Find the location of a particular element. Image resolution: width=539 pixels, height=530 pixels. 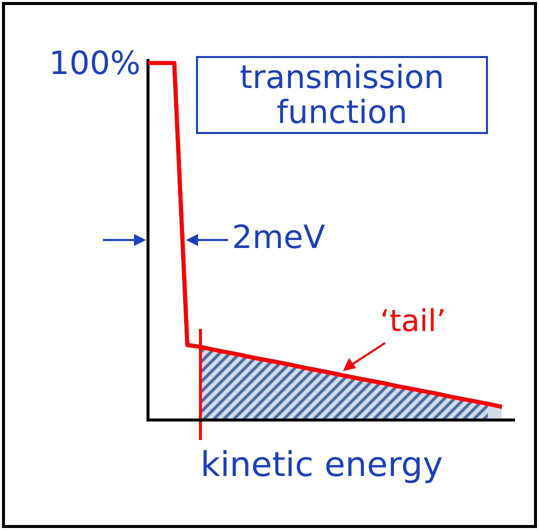

text: 100% is located at coordinates (94, 63).